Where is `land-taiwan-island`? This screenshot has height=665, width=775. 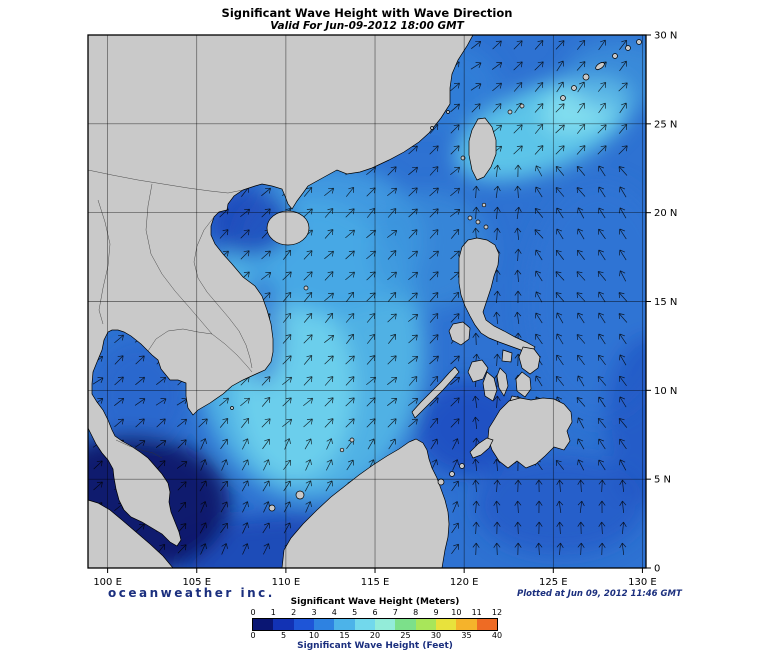 land-taiwan-island is located at coordinates (482, 149).